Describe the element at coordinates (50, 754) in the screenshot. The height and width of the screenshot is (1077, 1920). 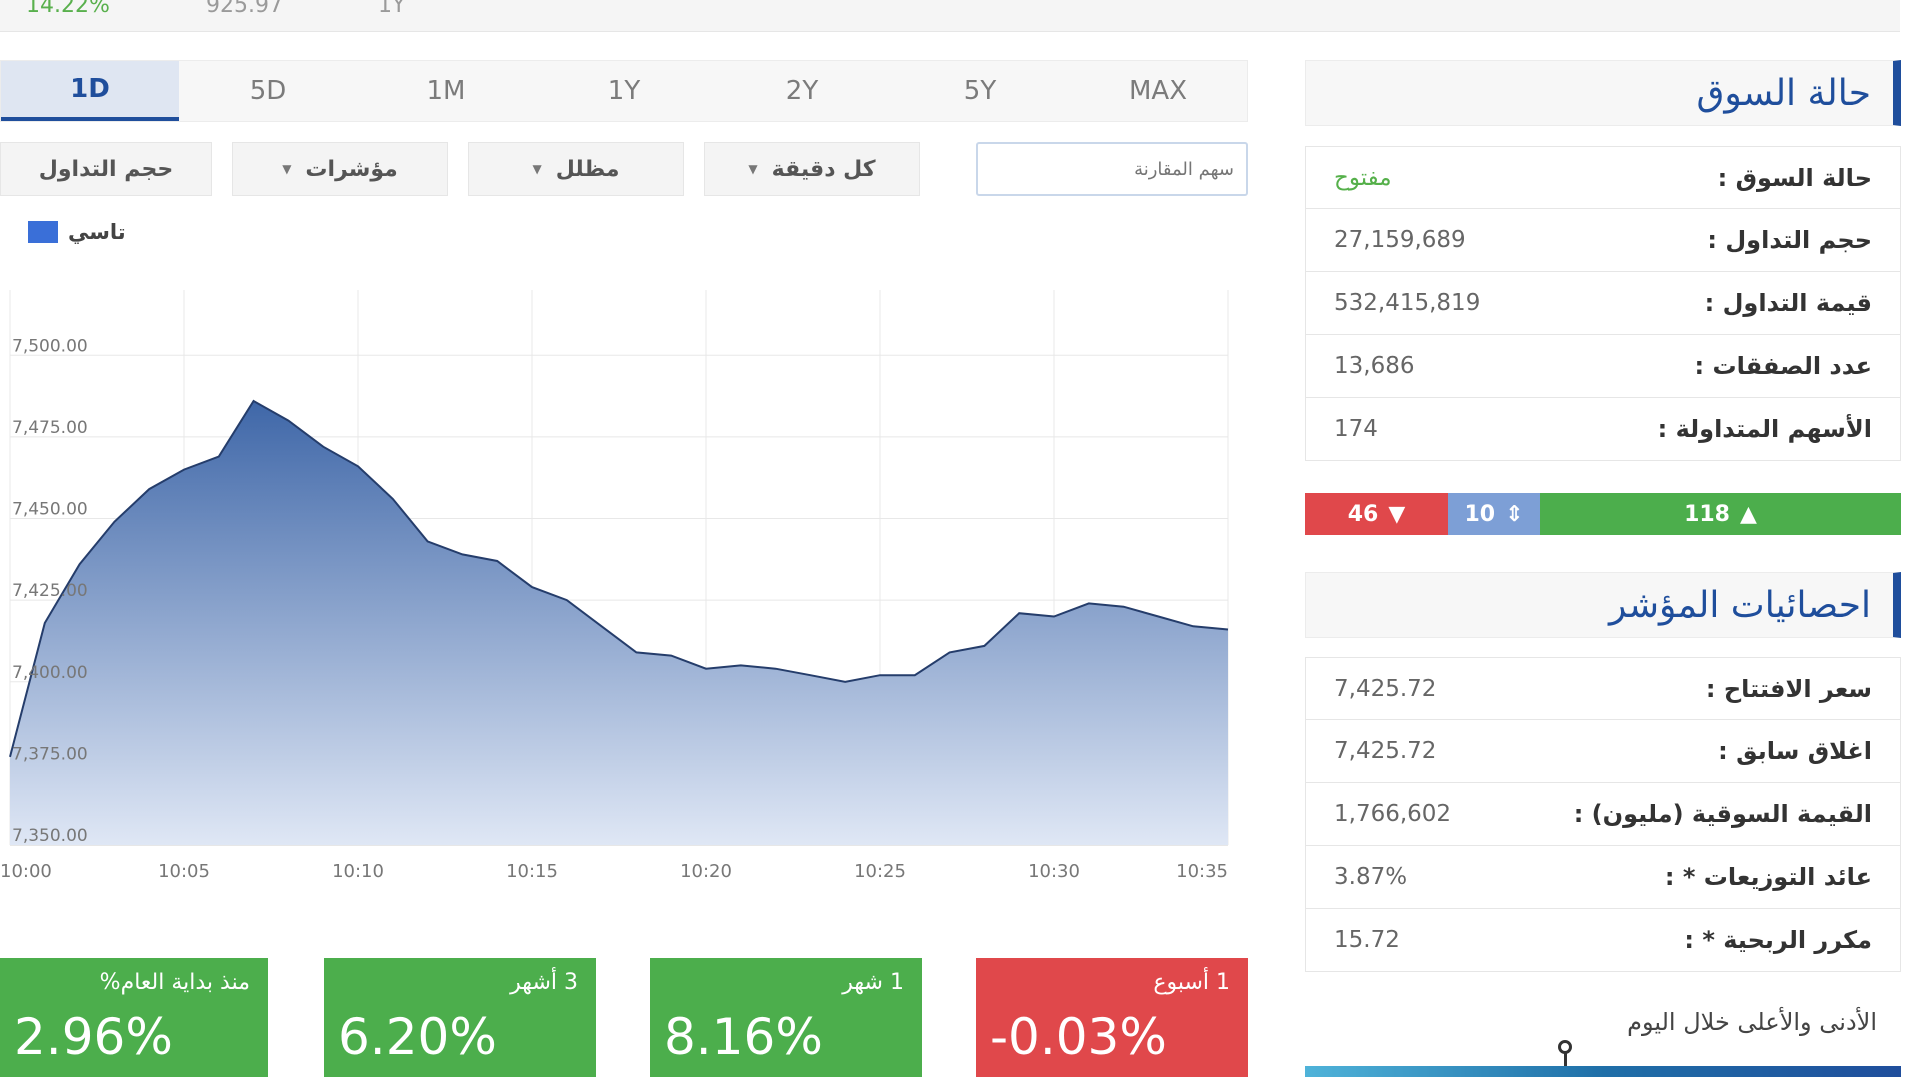
I see `y-tick-label: 7,375.00` at that location.